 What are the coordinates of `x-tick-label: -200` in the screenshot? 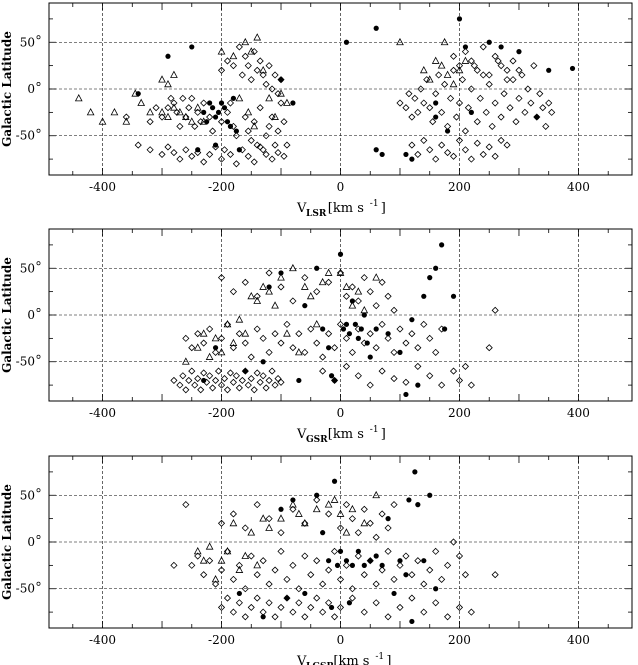 It's located at (221, 413).